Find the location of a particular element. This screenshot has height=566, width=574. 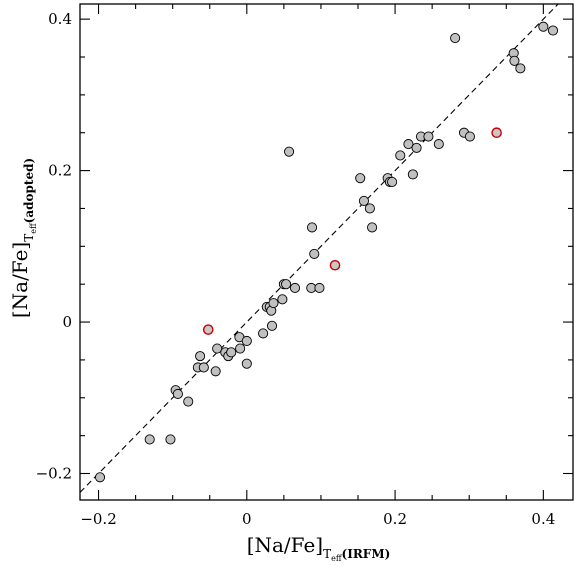

y-axis-label-tail: (adopted) is located at coordinates (29, 190).